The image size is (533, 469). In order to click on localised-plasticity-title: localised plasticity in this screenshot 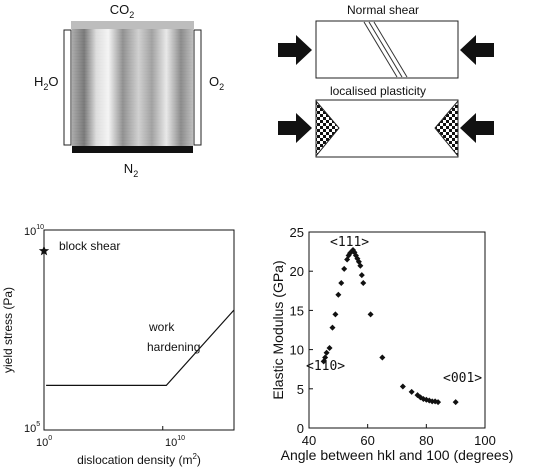, I will do `click(378, 91)`.